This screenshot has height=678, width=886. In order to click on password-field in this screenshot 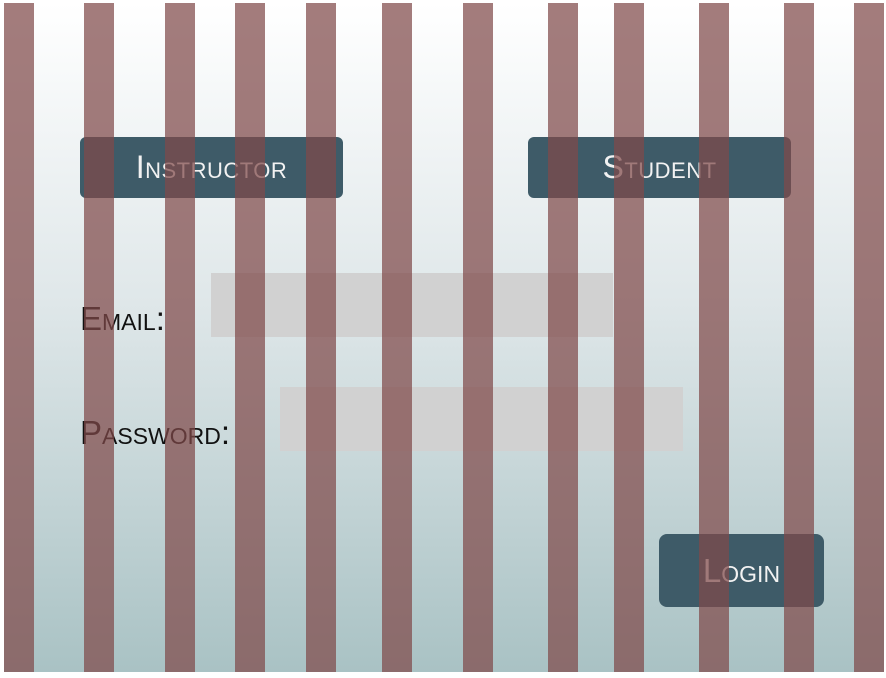, I will do `click(481, 419)`.